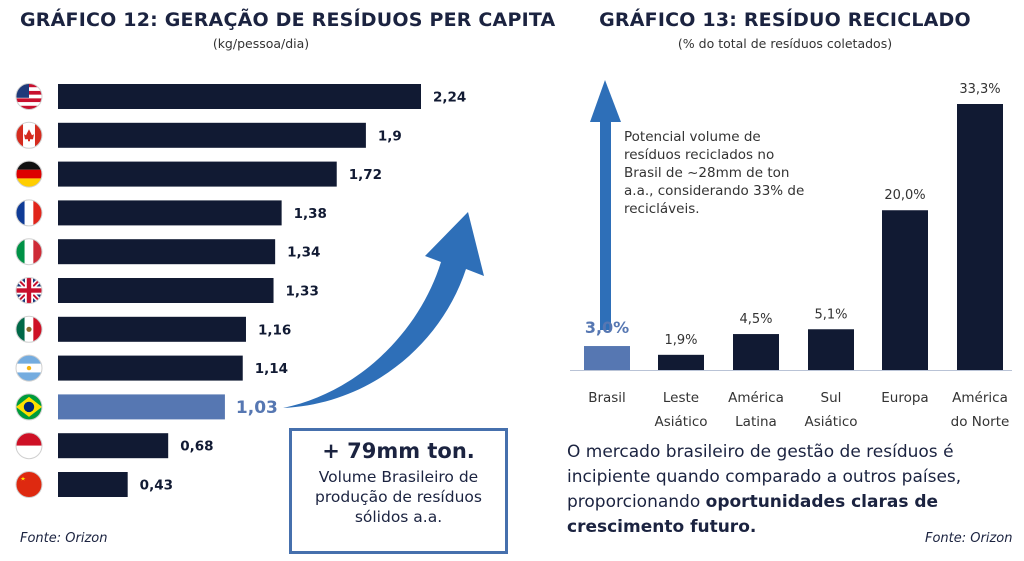 The width and height of the screenshot is (1024, 561). What do you see at coordinates (167, 252) in the screenshot?
I see `bar-italy` at bounding box center [167, 252].